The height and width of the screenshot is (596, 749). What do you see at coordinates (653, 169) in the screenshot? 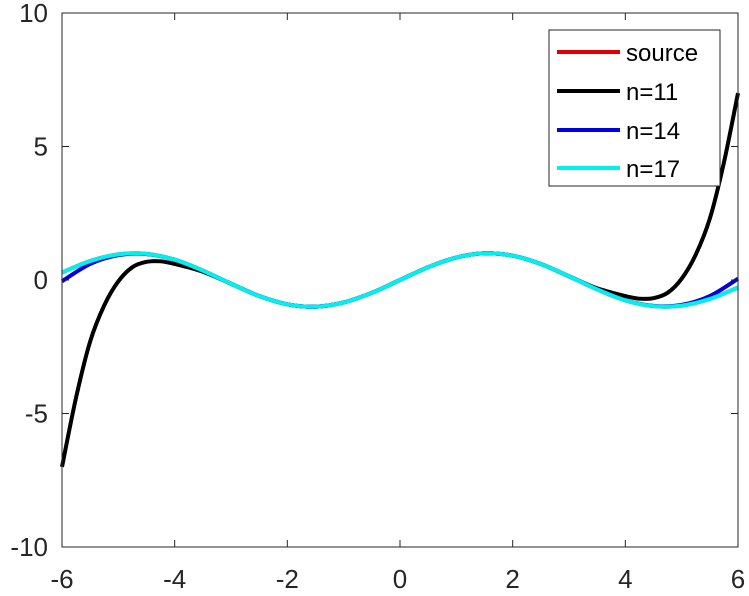
I see `legend-label-n17: n=17` at bounding box center [653, 169].